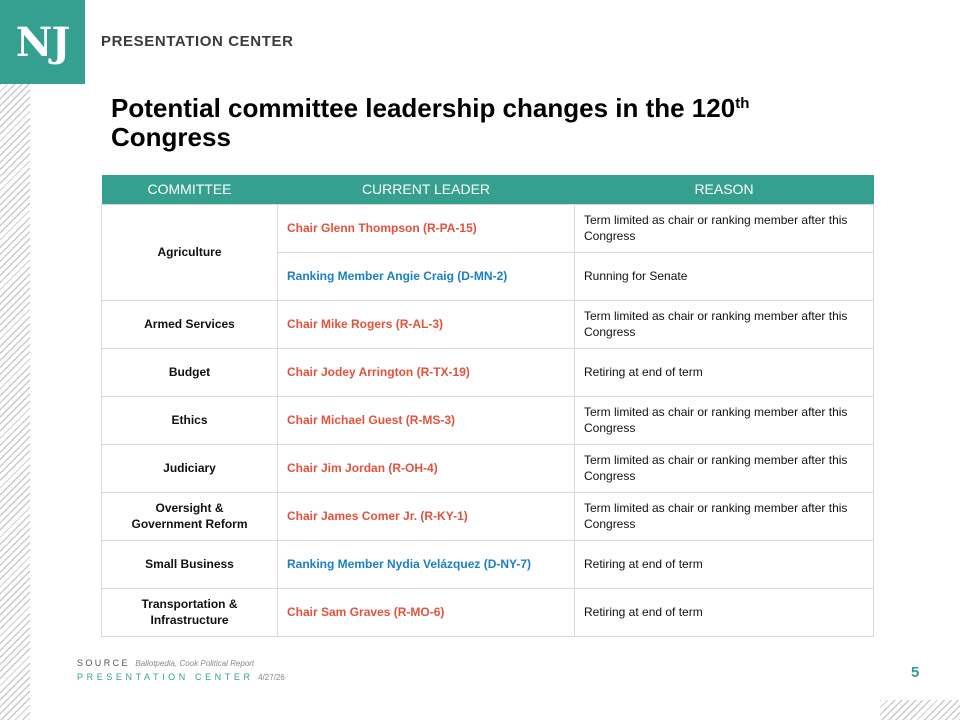 The height and width of the screenshot is (720, 960). I want to click on committee-cell: Transportation & Infrastructure, so click(189, 612).